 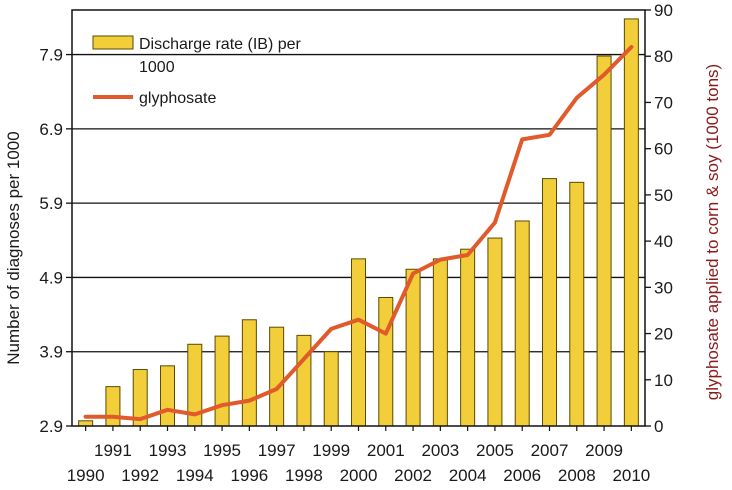 I want to click on left-tick-label-4.9: 4.9, so click(x=51, y=277).